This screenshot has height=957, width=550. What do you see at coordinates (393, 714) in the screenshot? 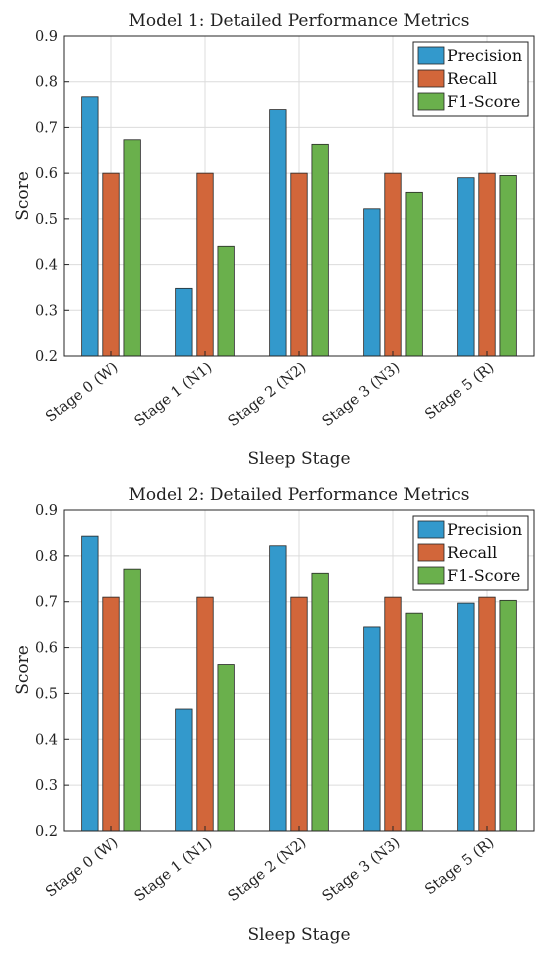
I see `chart-2-bar-recall-stage-3-n3` at bounding box center [393, 714].